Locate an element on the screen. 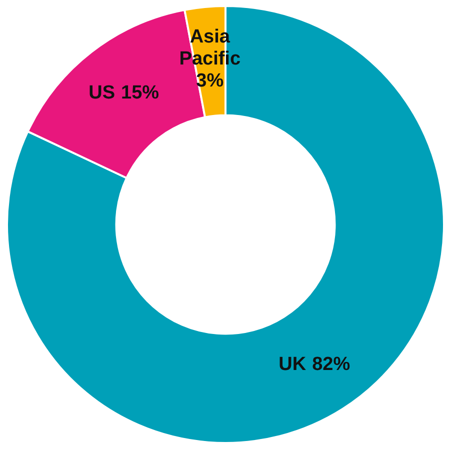  data-label: 82% is located at coordinates (331, 364).